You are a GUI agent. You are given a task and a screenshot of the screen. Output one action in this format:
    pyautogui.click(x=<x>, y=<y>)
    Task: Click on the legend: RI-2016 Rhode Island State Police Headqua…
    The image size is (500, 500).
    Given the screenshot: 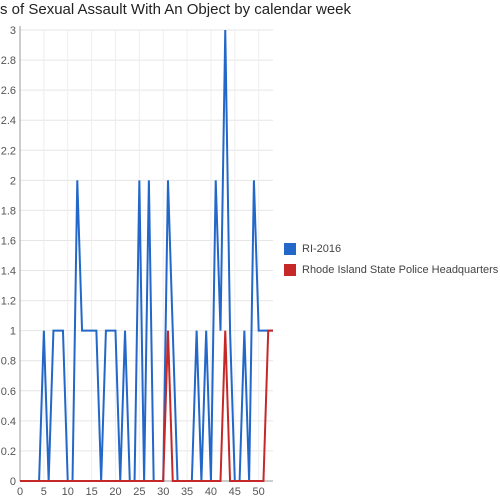 What is the action you would take?
    pyautogui.click(x=391, y=259)
    